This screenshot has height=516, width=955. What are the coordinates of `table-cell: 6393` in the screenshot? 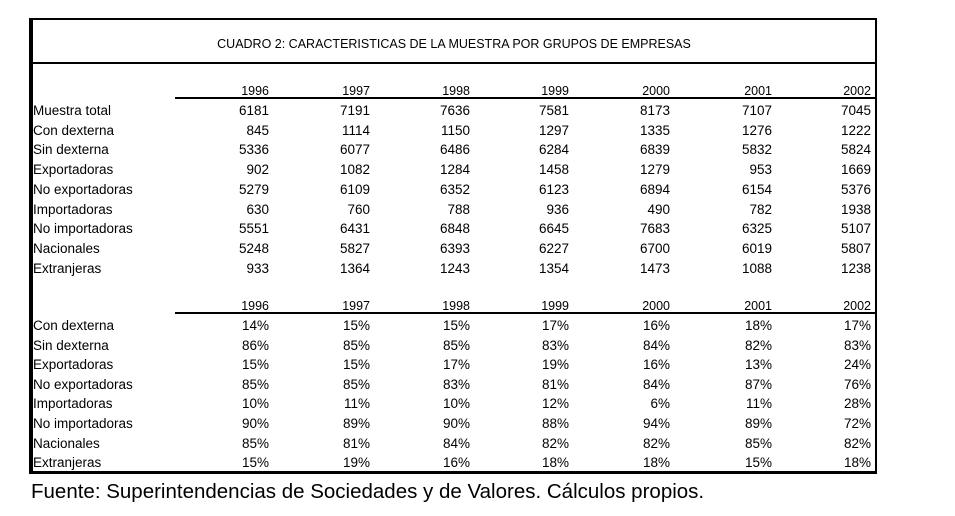 It's located at (454, 248).